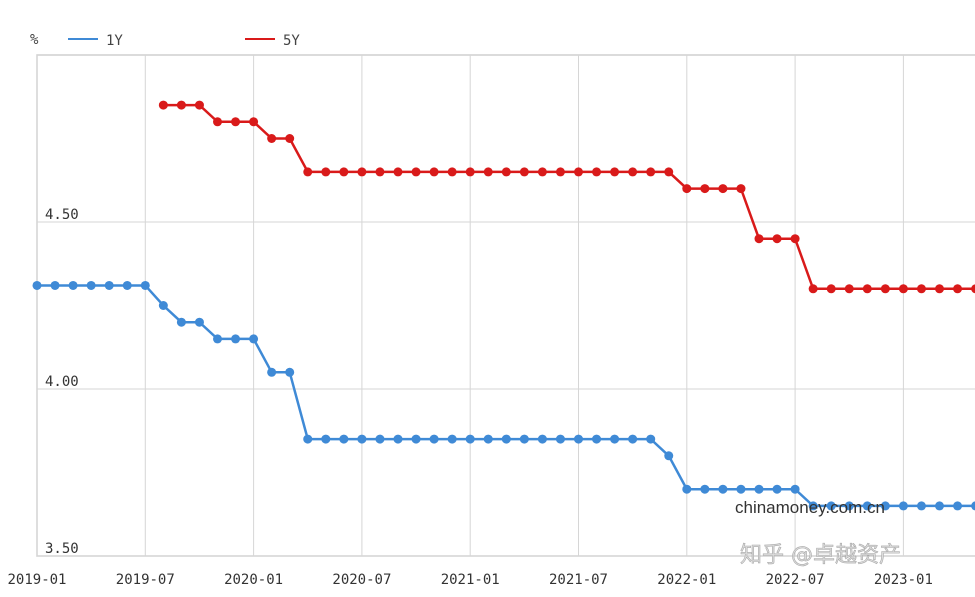 The height and width of the screenshot is (597, 975). Describe the element at coordinates (62, 549) in the screenshot. I see `y-tick-label: 3.50` at that location.